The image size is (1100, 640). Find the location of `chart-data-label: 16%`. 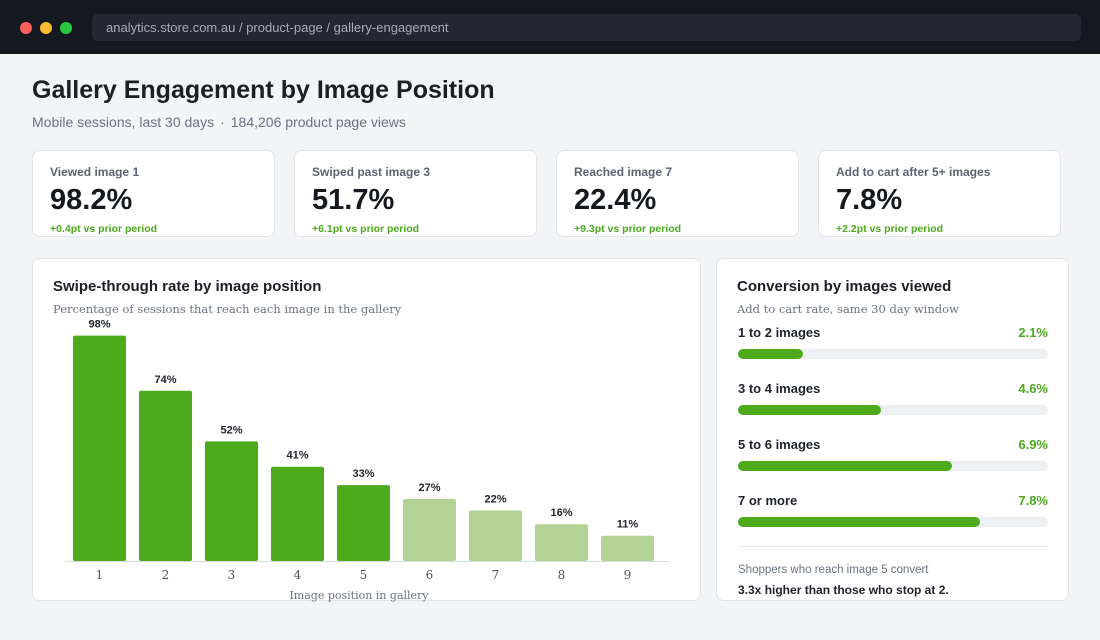

chart-data-label: 16% is located at coordinates (561, 513).